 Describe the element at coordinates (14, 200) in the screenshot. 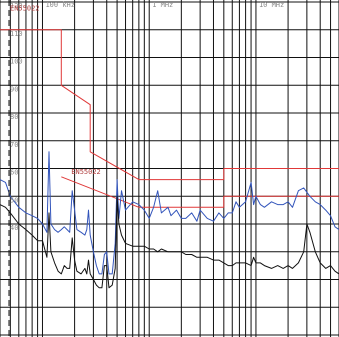

I see `y-tick-label: 50` at that location.